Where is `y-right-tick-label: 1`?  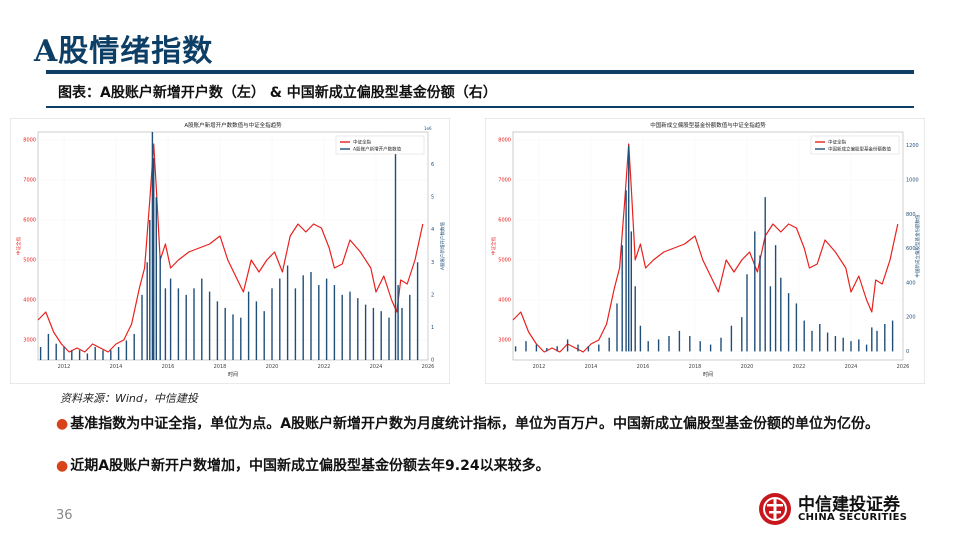
y-right-tick-label: 1 is located at coordinates (432, 328).